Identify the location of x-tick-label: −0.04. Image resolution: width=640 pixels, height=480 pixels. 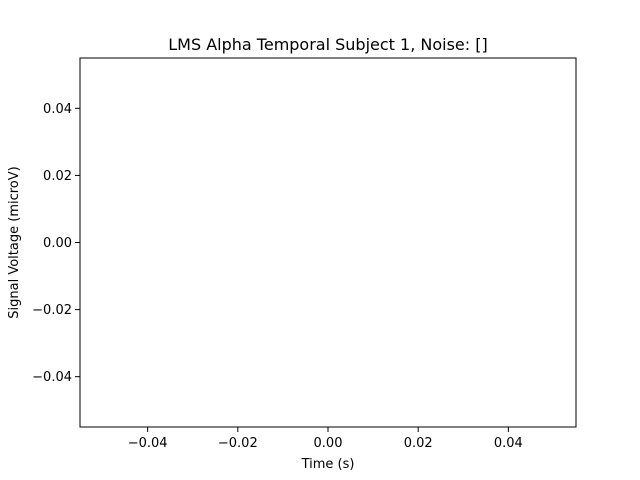
(148, 443).